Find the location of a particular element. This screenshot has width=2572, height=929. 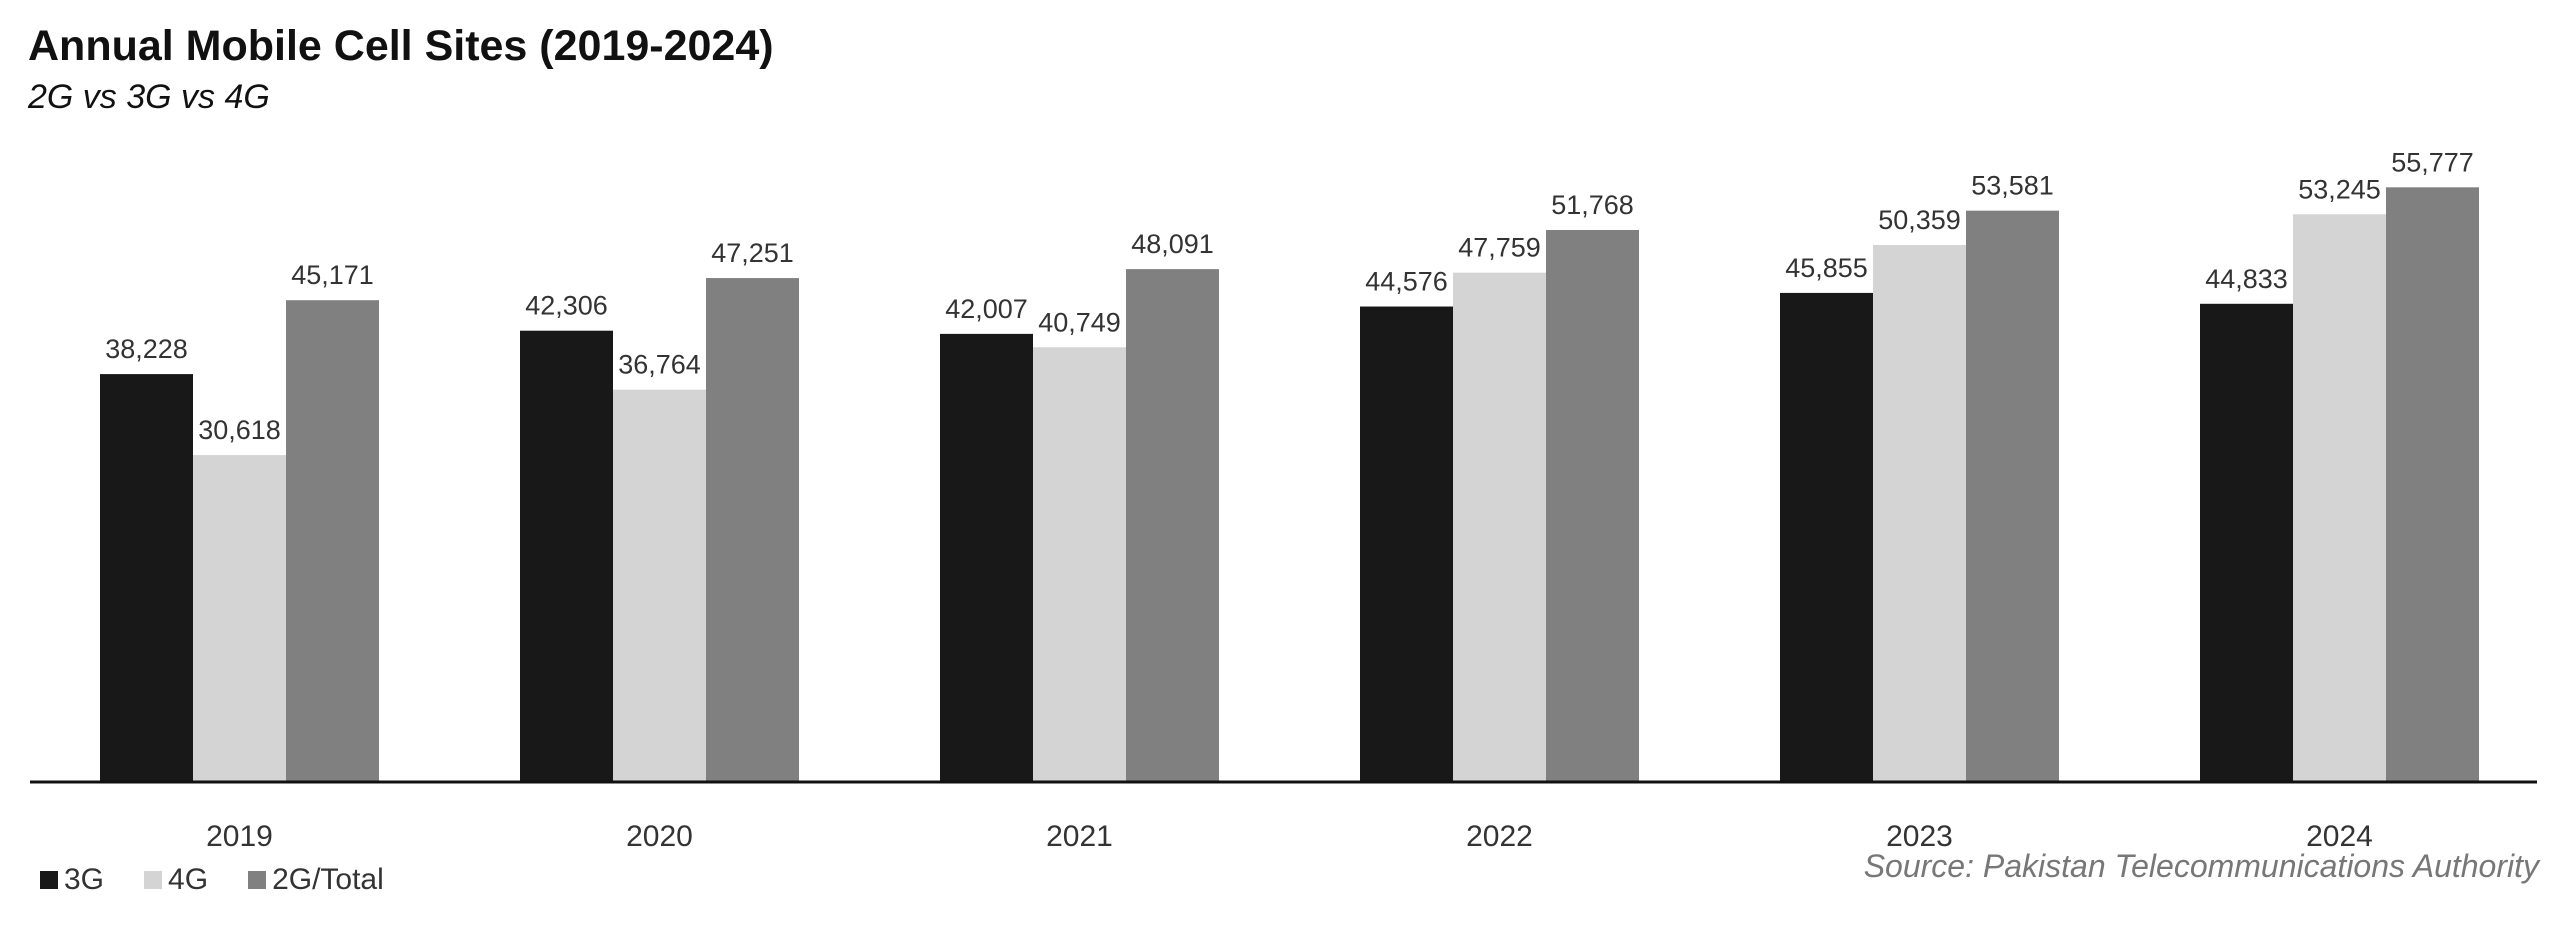

data-label-4g-2020: 36,764 is located at coordinates (659, 365).